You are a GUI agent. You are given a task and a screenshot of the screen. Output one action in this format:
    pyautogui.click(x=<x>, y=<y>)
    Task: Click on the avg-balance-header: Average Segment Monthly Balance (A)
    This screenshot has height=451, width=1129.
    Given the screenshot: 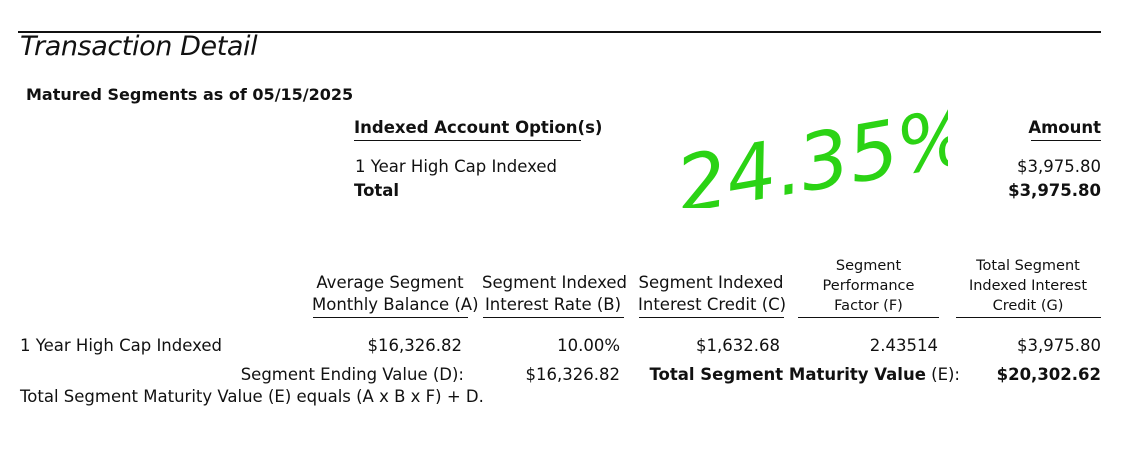 What is the action you would take?
    pyautogui.click(x=395, y=294)
    